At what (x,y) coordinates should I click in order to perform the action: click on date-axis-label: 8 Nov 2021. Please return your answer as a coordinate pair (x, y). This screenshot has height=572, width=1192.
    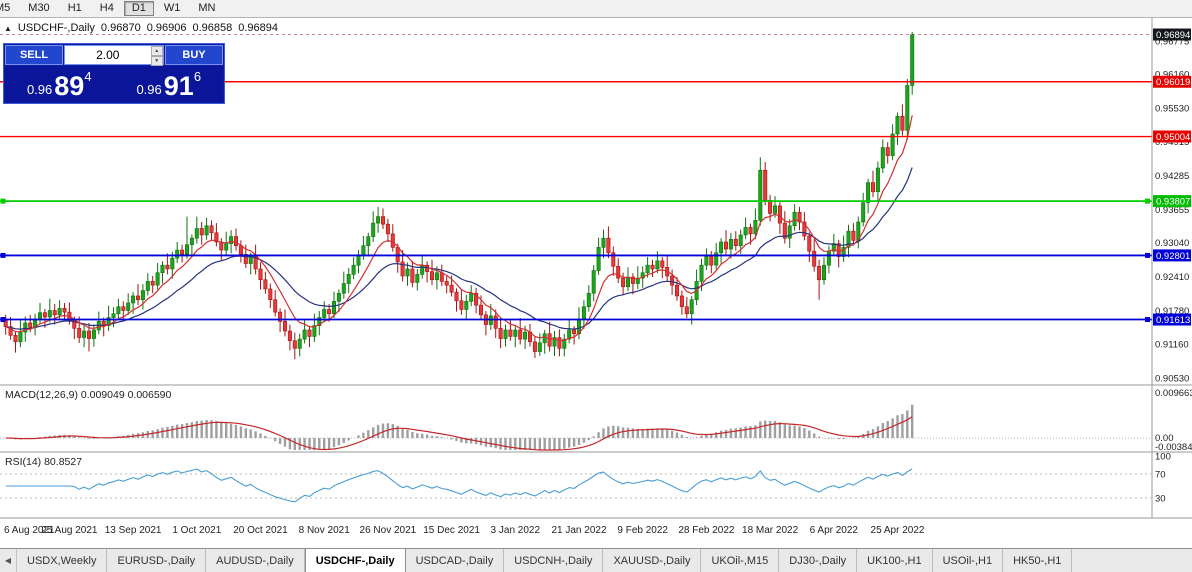
    Looking at the image, I should click on (325, 530).